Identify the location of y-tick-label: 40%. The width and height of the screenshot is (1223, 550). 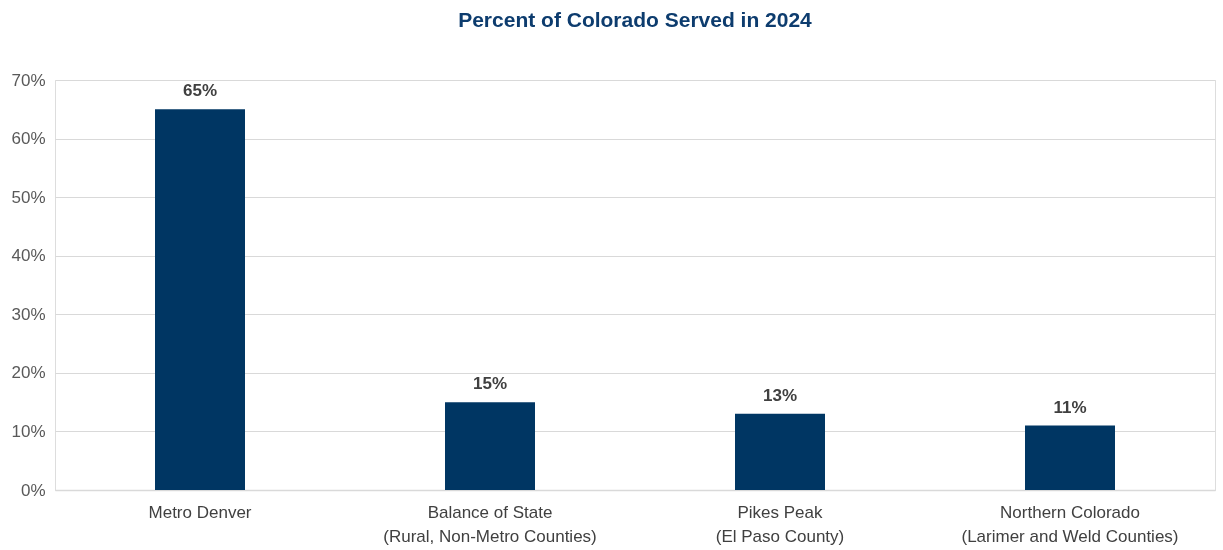
(28, 256).